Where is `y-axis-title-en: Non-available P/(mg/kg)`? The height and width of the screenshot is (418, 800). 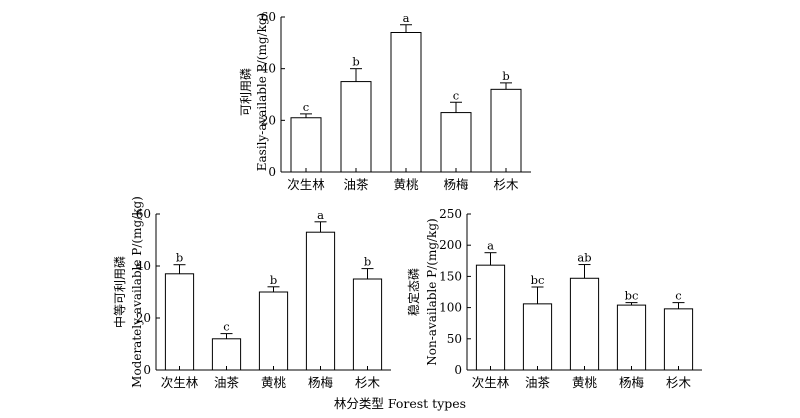
y-axis-title-en: Non-available P/(mg/kg) is located at coordinates (432, 291).